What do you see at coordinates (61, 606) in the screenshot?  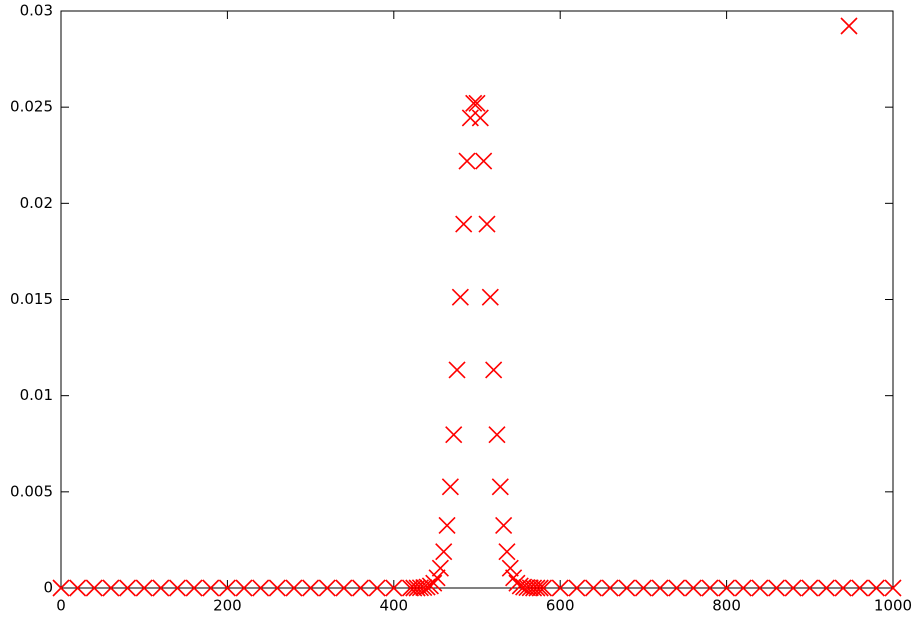 I see `x-tick-label: 0` at bounding box center [61, 606].